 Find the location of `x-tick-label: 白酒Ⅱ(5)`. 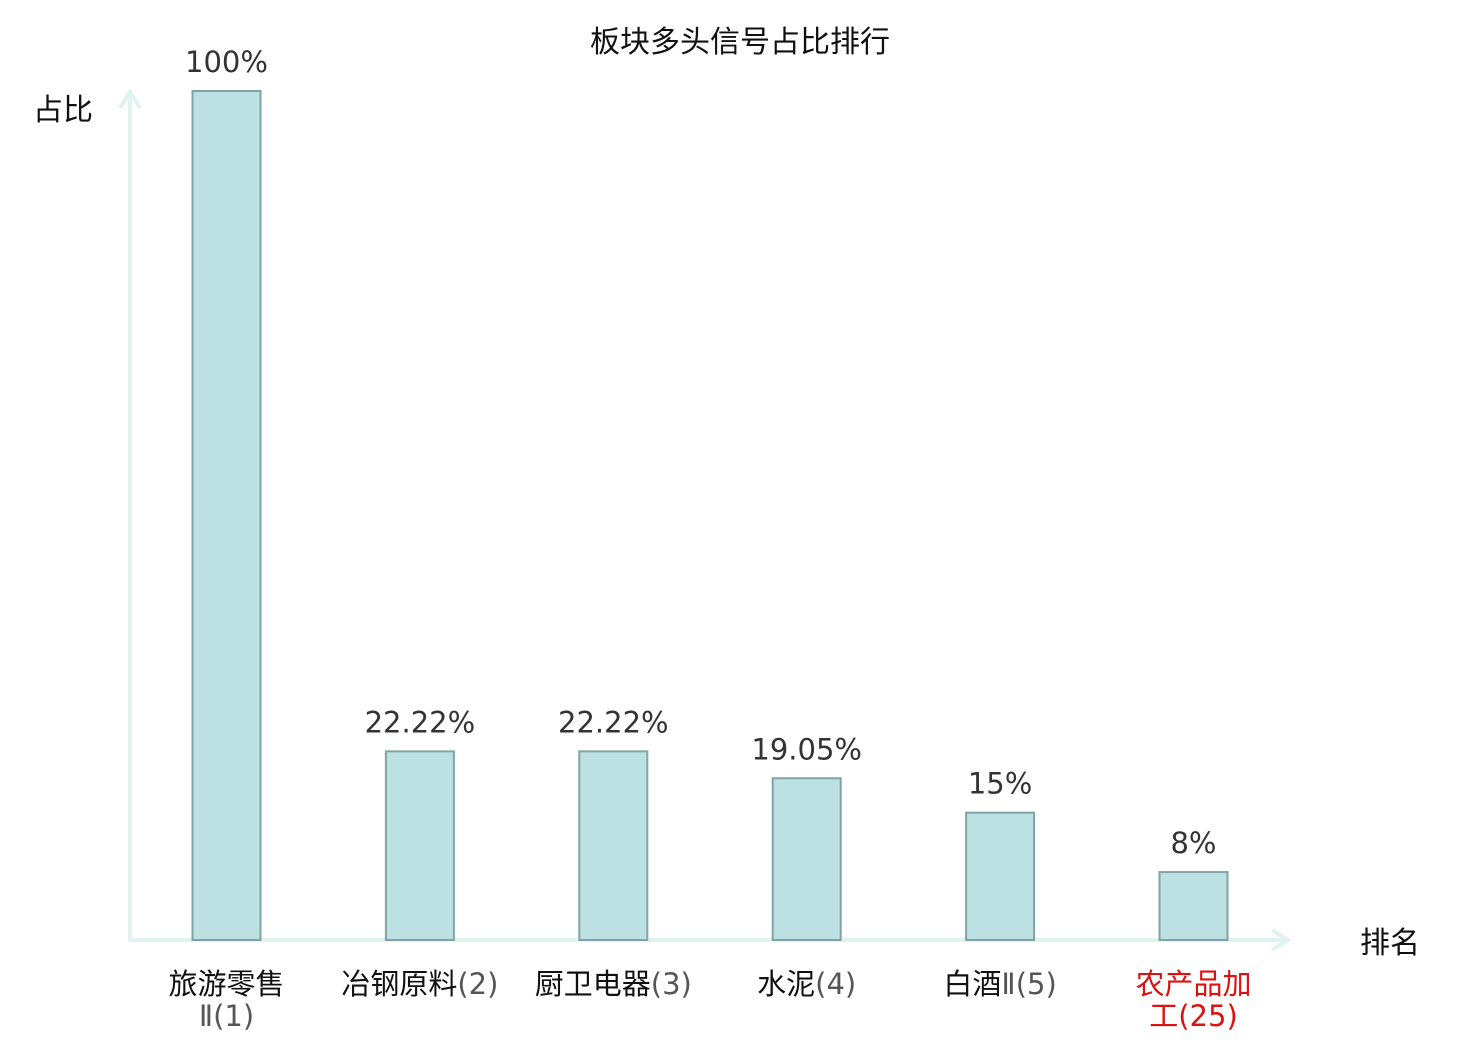

x-tick-label: 白酒Ⅱ(5) is located at coordinates (999, 984).